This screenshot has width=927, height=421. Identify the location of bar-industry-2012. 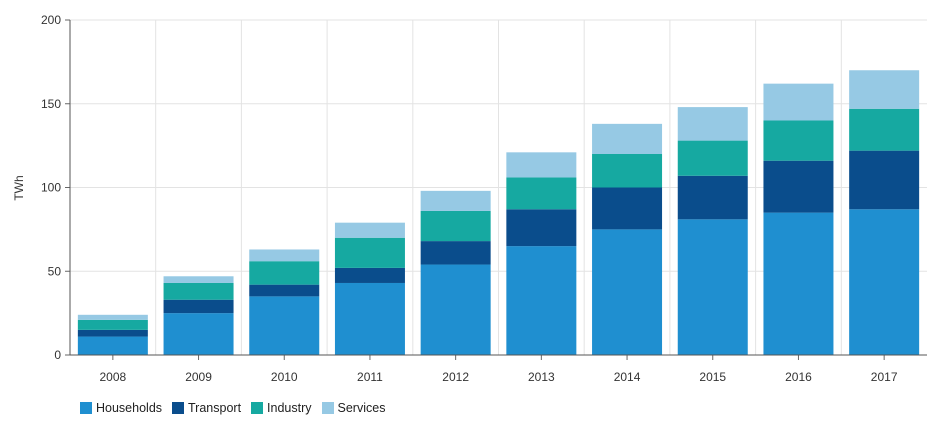
(455, 226).